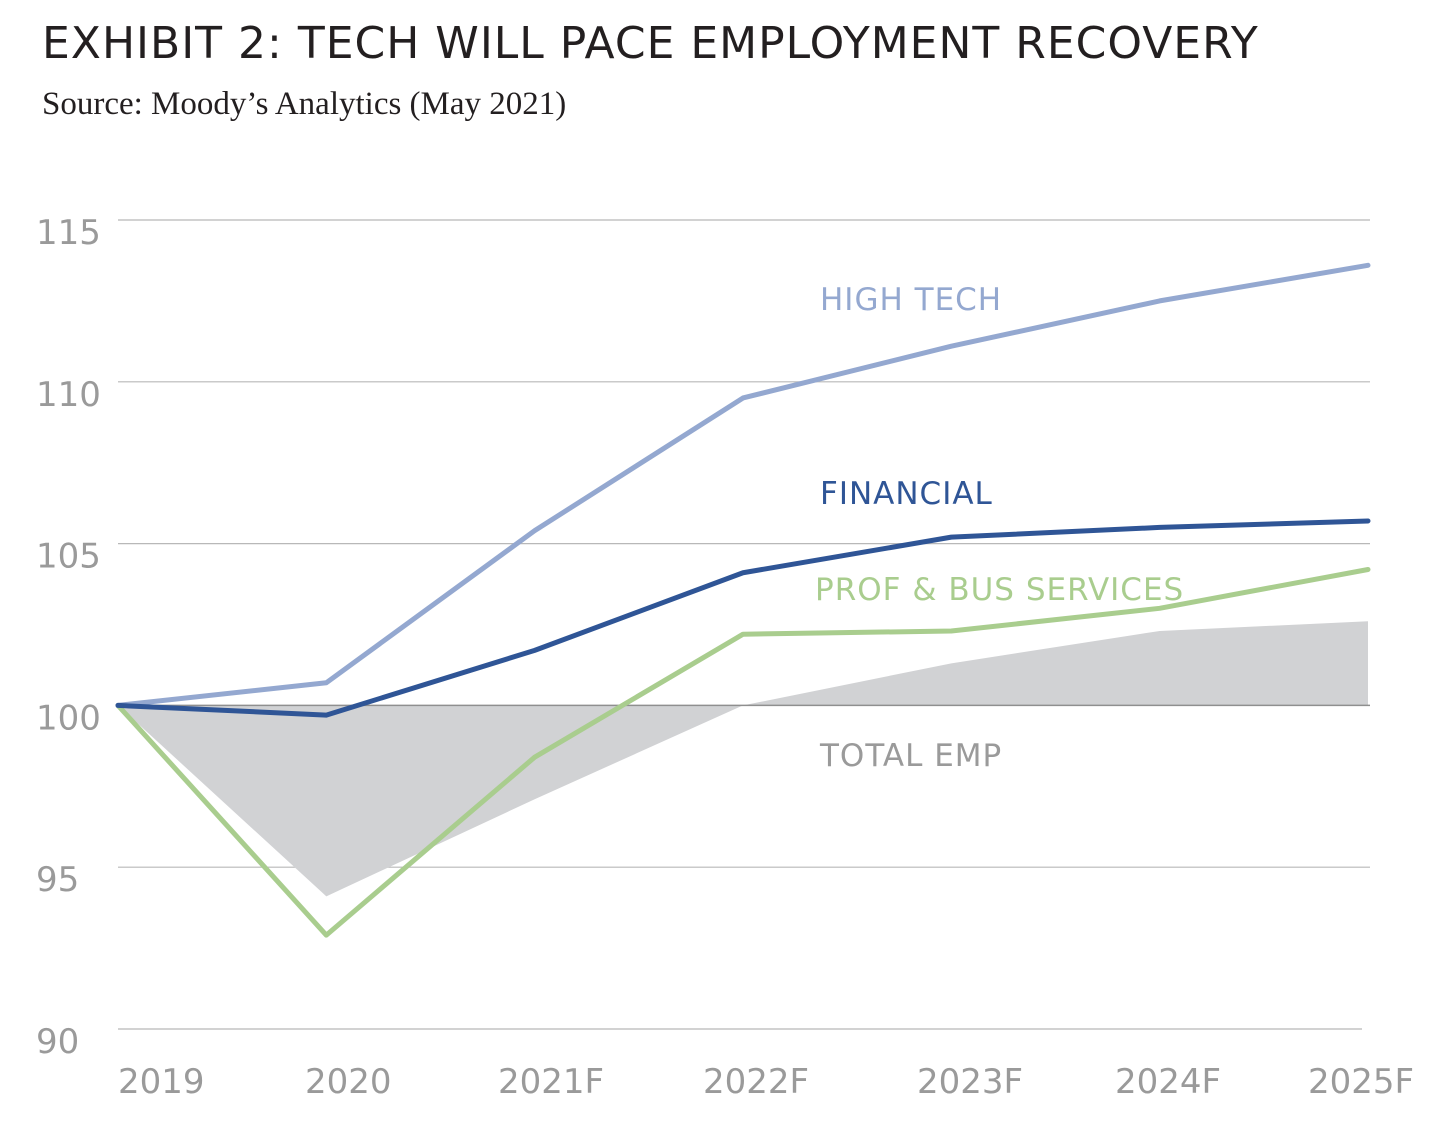  What do you see at coordinates (1168, 1082) in the screenshot?
I see `x-tick-label: 2024F` at bounding box center [1168, 1082].